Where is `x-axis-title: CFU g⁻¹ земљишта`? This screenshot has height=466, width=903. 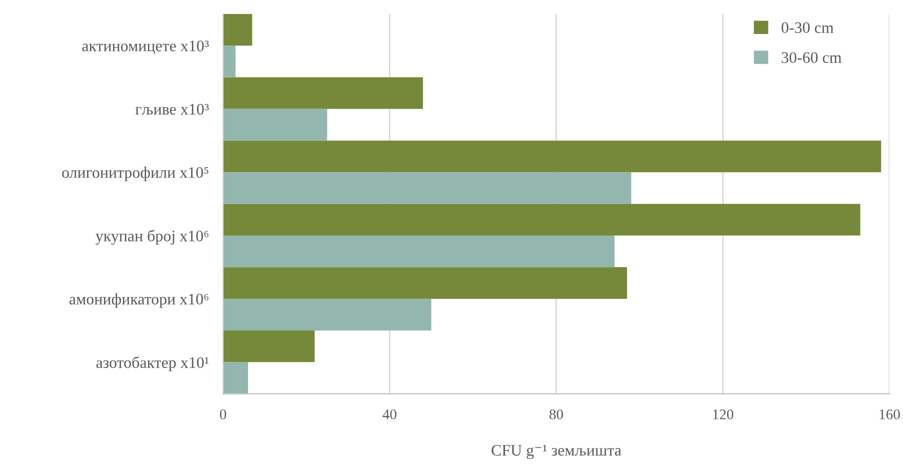
x-axis-title: CFU g⁻¹ земљишта is located at coordinates (557, 451).